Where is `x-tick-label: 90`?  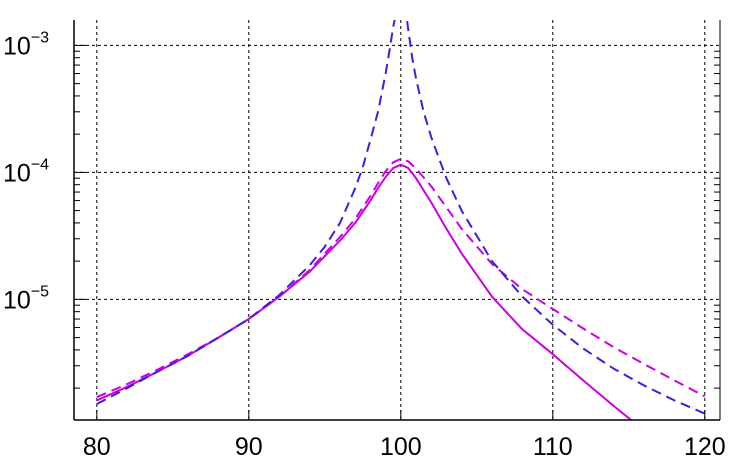
x-tick-label: 90 is located at coordinates (249, 447).